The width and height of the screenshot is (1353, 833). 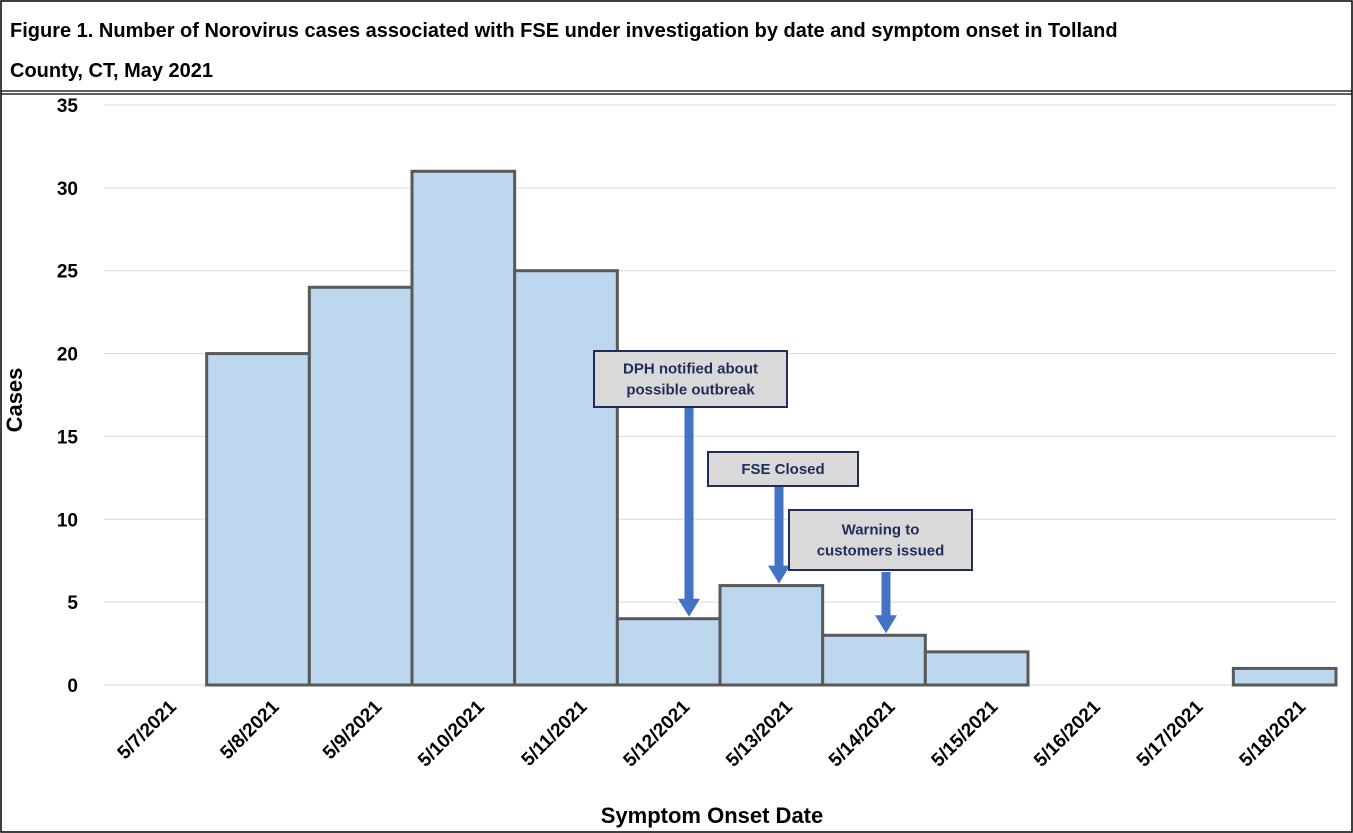 I want to click on x-tick-label: 5/10/2021, so click(x=451, y=733).